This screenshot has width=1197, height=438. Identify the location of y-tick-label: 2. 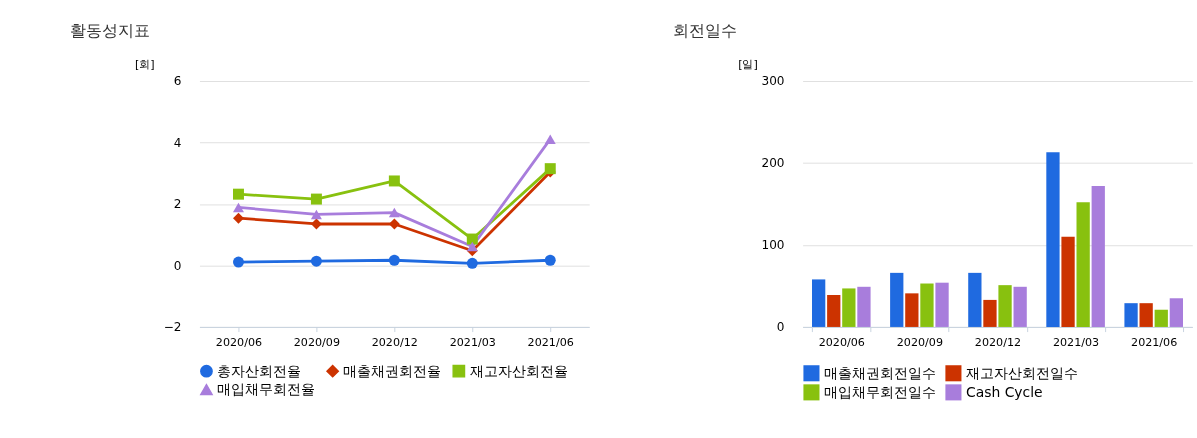
(177, 204).